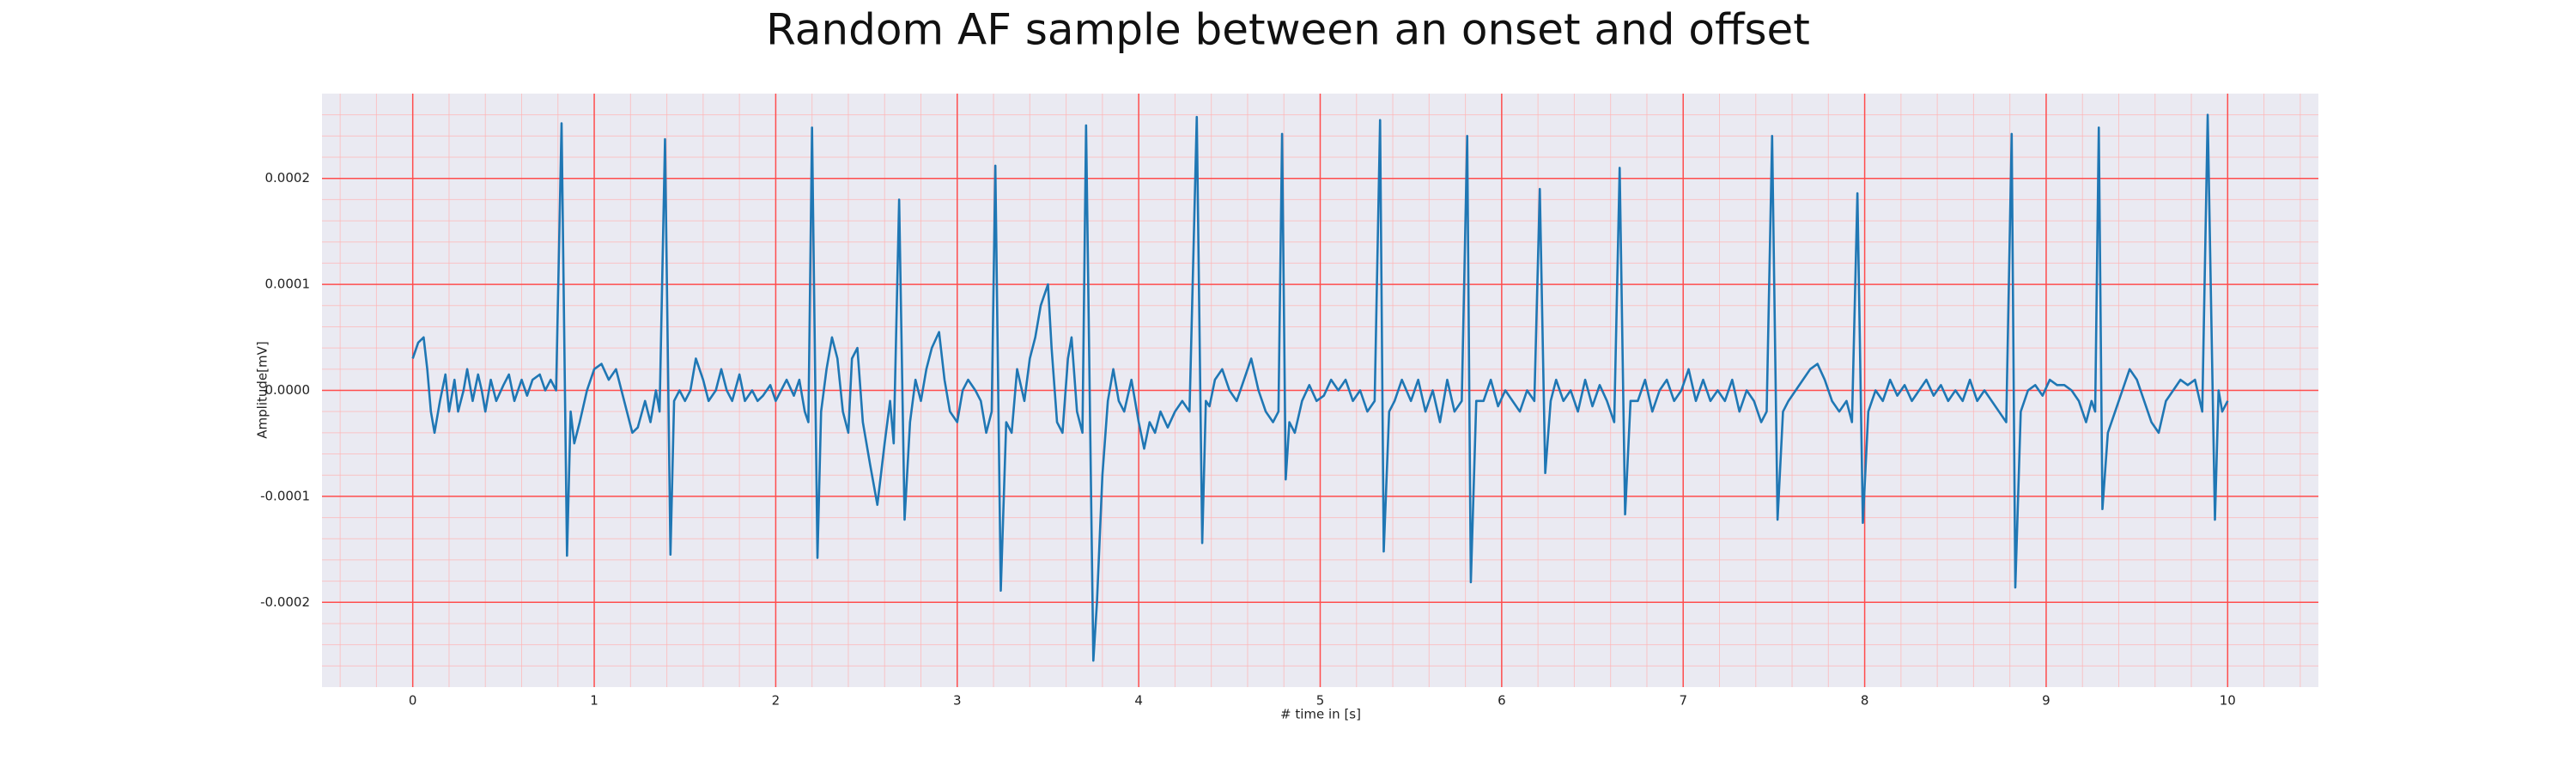  What do you see at coordinates (1320, 701) in the screenshot?
I see `x-tick-label: 5` at bounding box center [1320, 701].